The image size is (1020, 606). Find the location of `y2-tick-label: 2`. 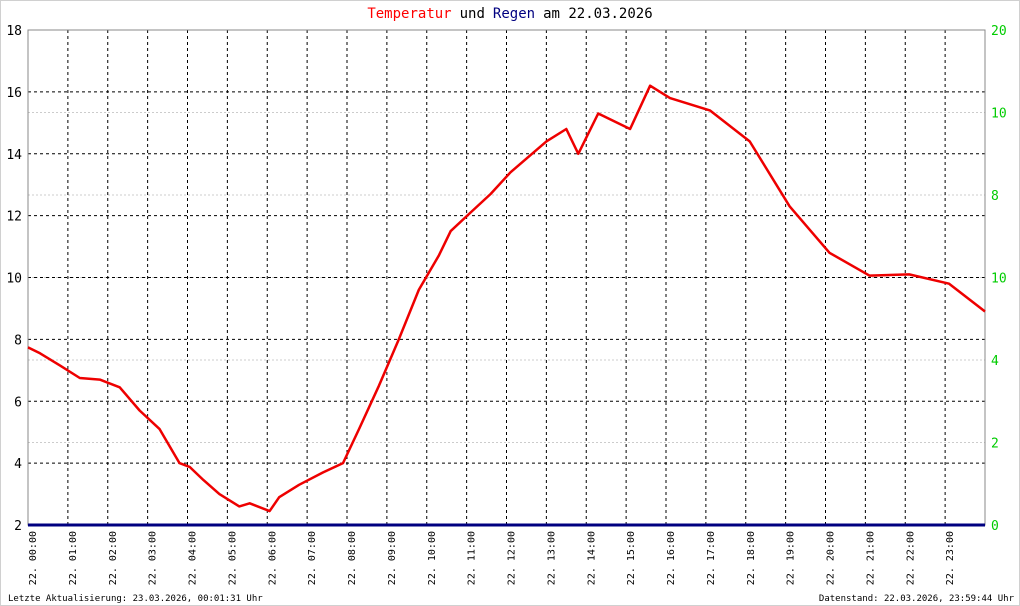

y2-tick-label: 2 is located at coordinates (995, 444).